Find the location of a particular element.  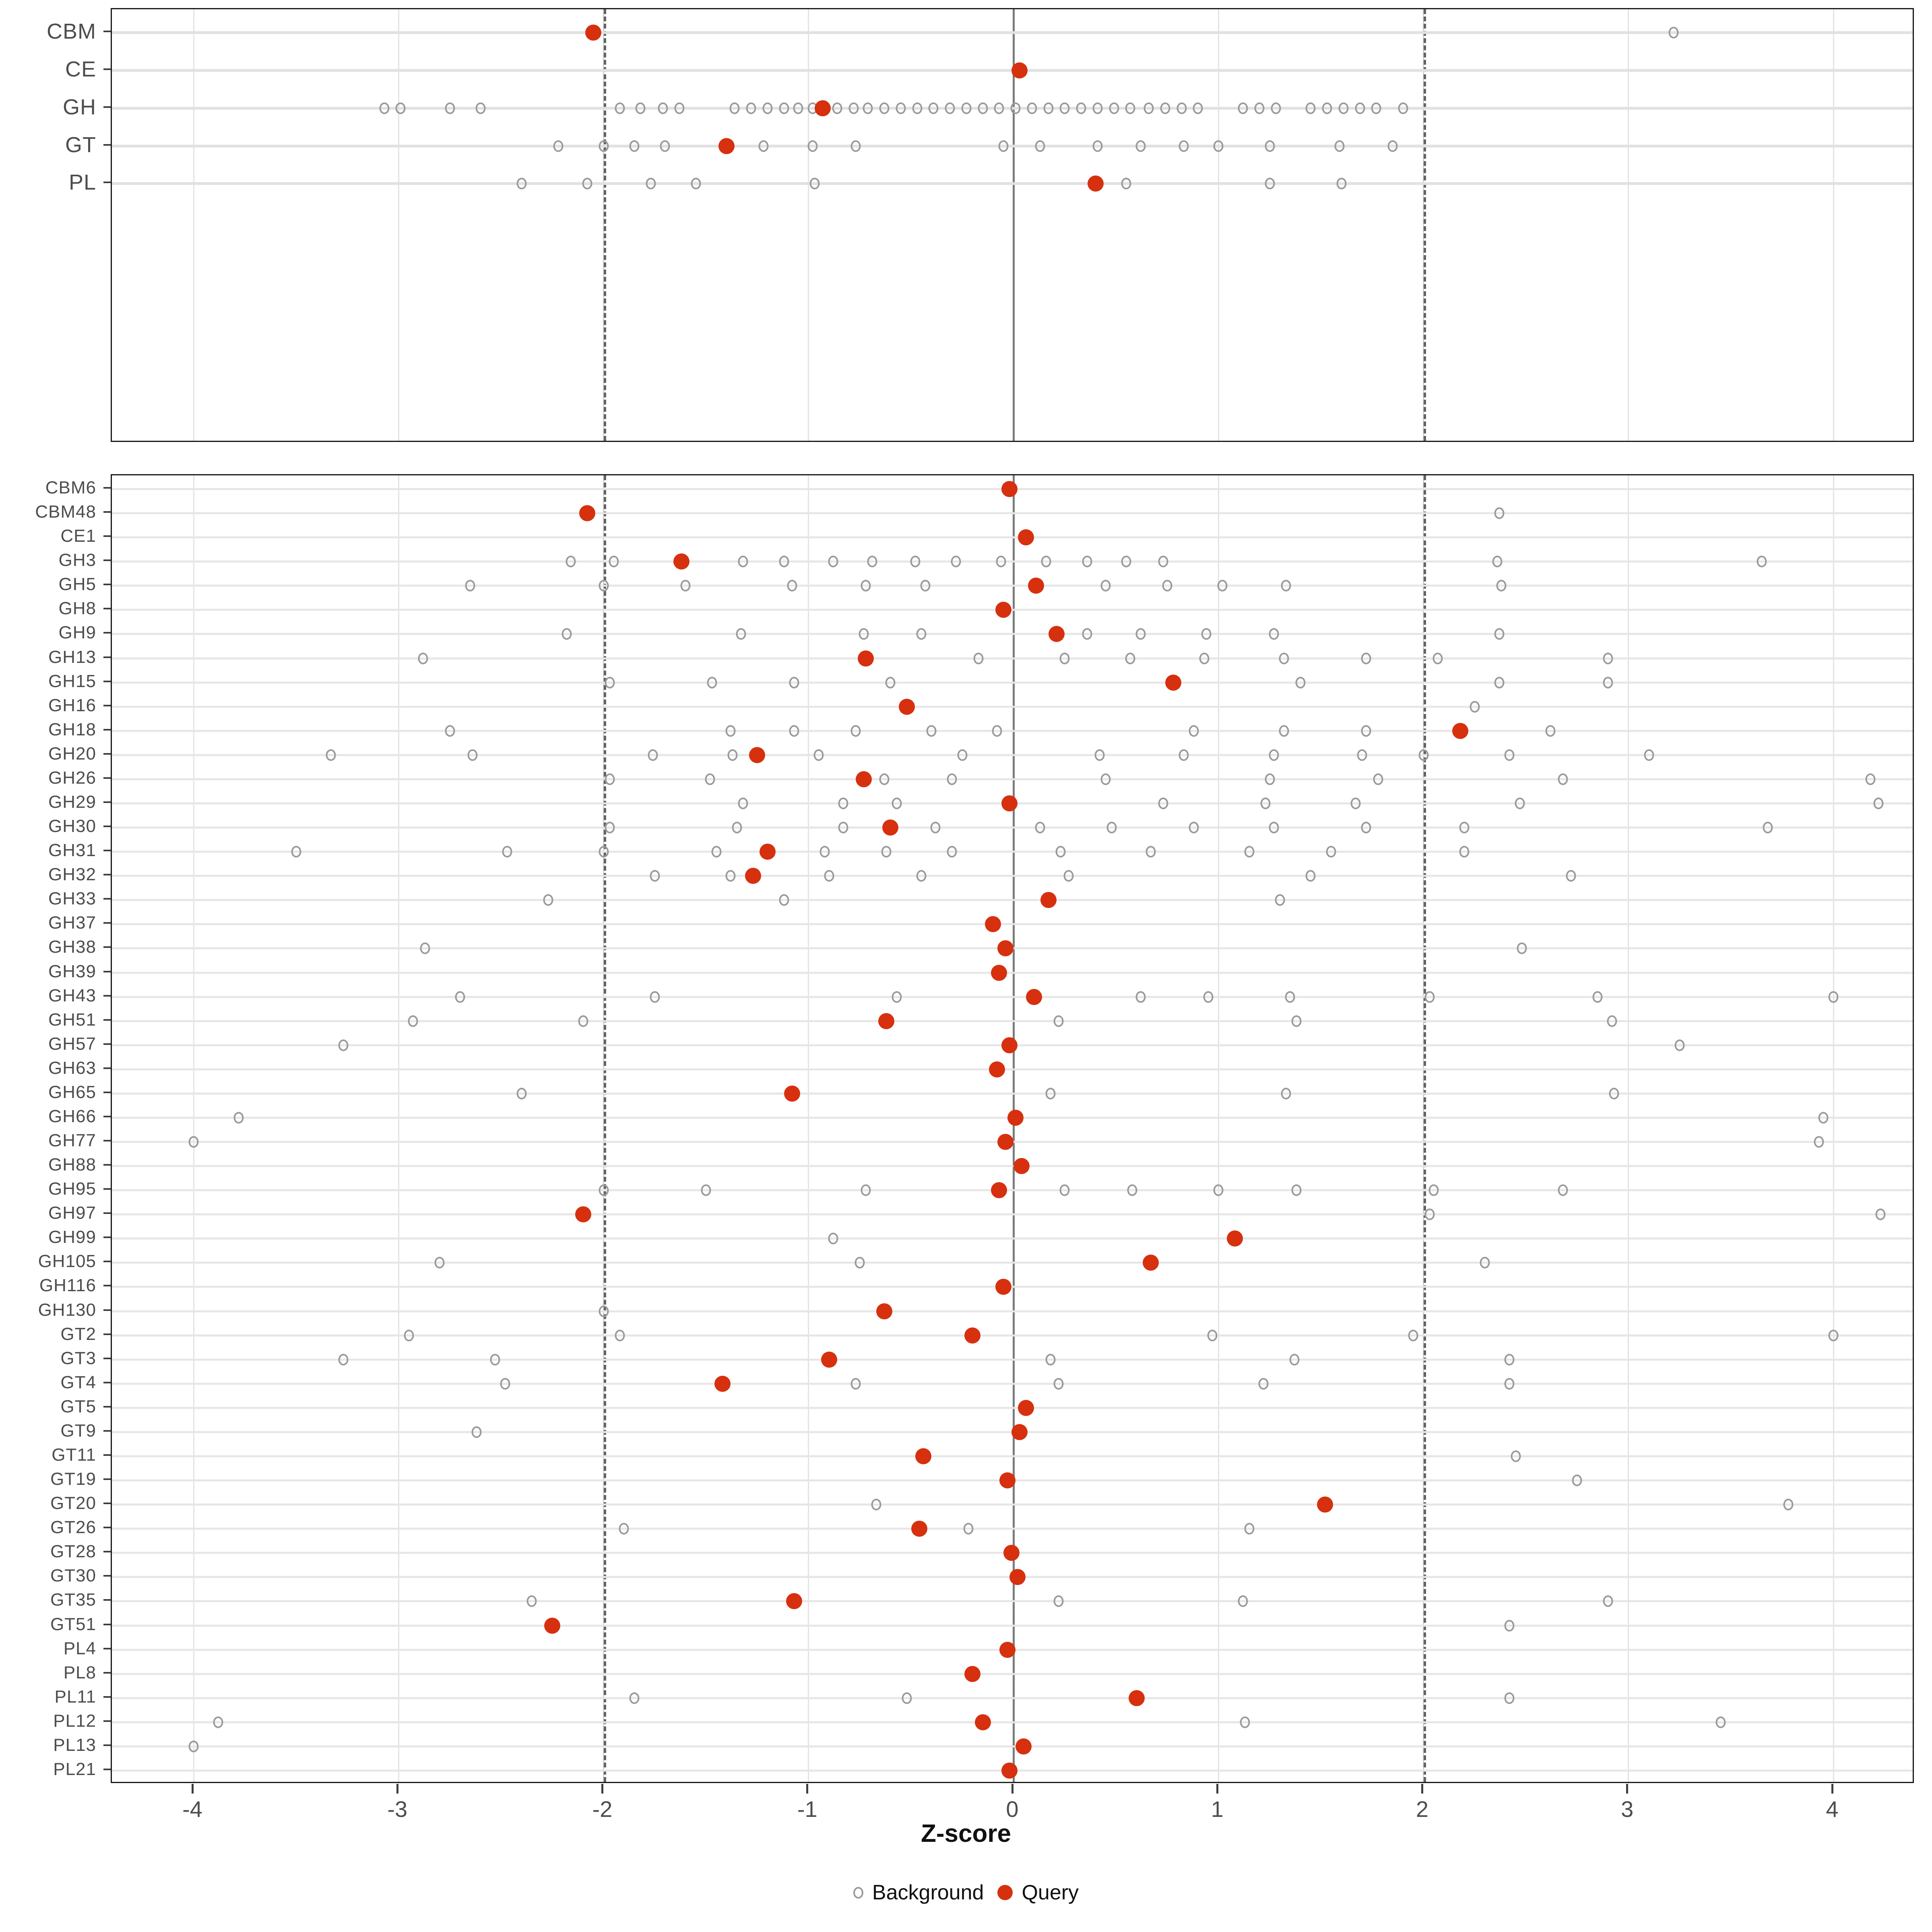

y-axis-tick-label: CBM6 is located at coordinates (70, 487).